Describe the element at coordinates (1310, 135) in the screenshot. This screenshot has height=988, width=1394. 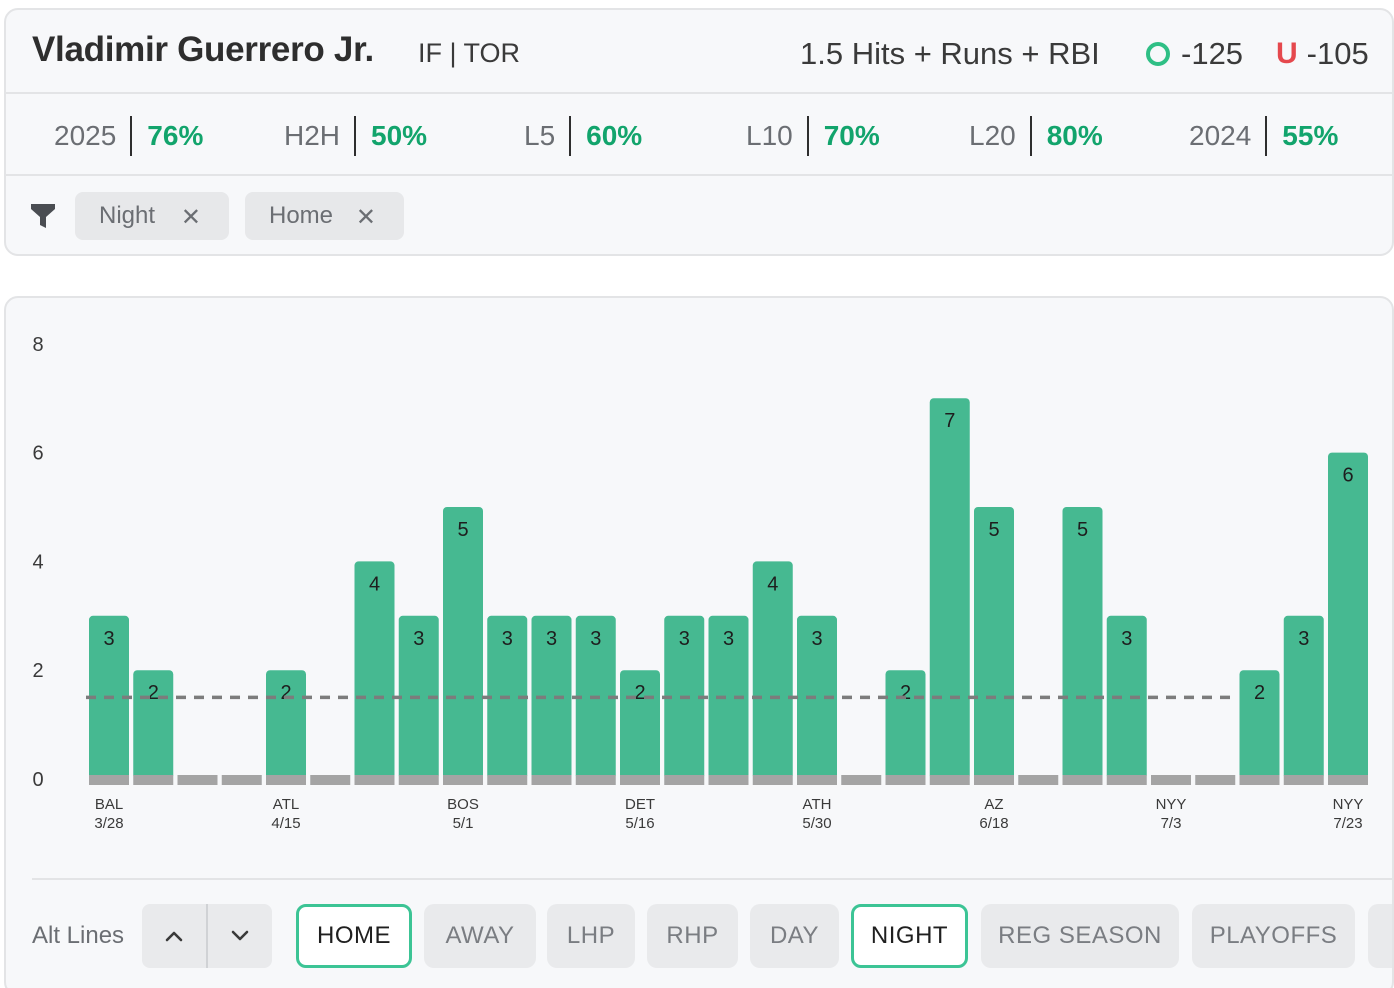
I see `stat-value: 55%` at that location.